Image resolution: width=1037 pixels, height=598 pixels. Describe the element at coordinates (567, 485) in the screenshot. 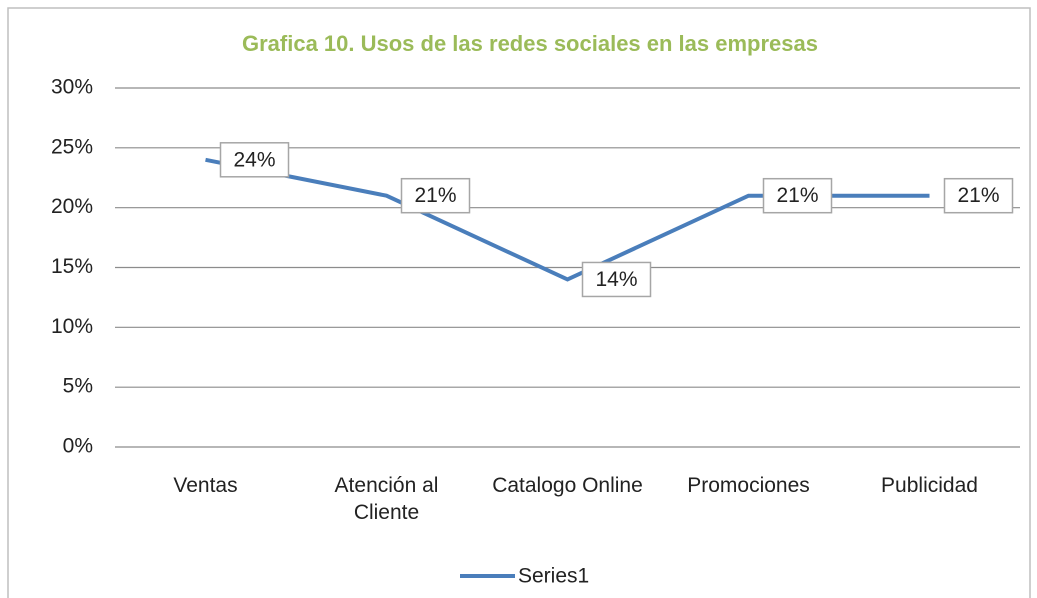

I see `x-tick-label: Catalogo Online` at that location.